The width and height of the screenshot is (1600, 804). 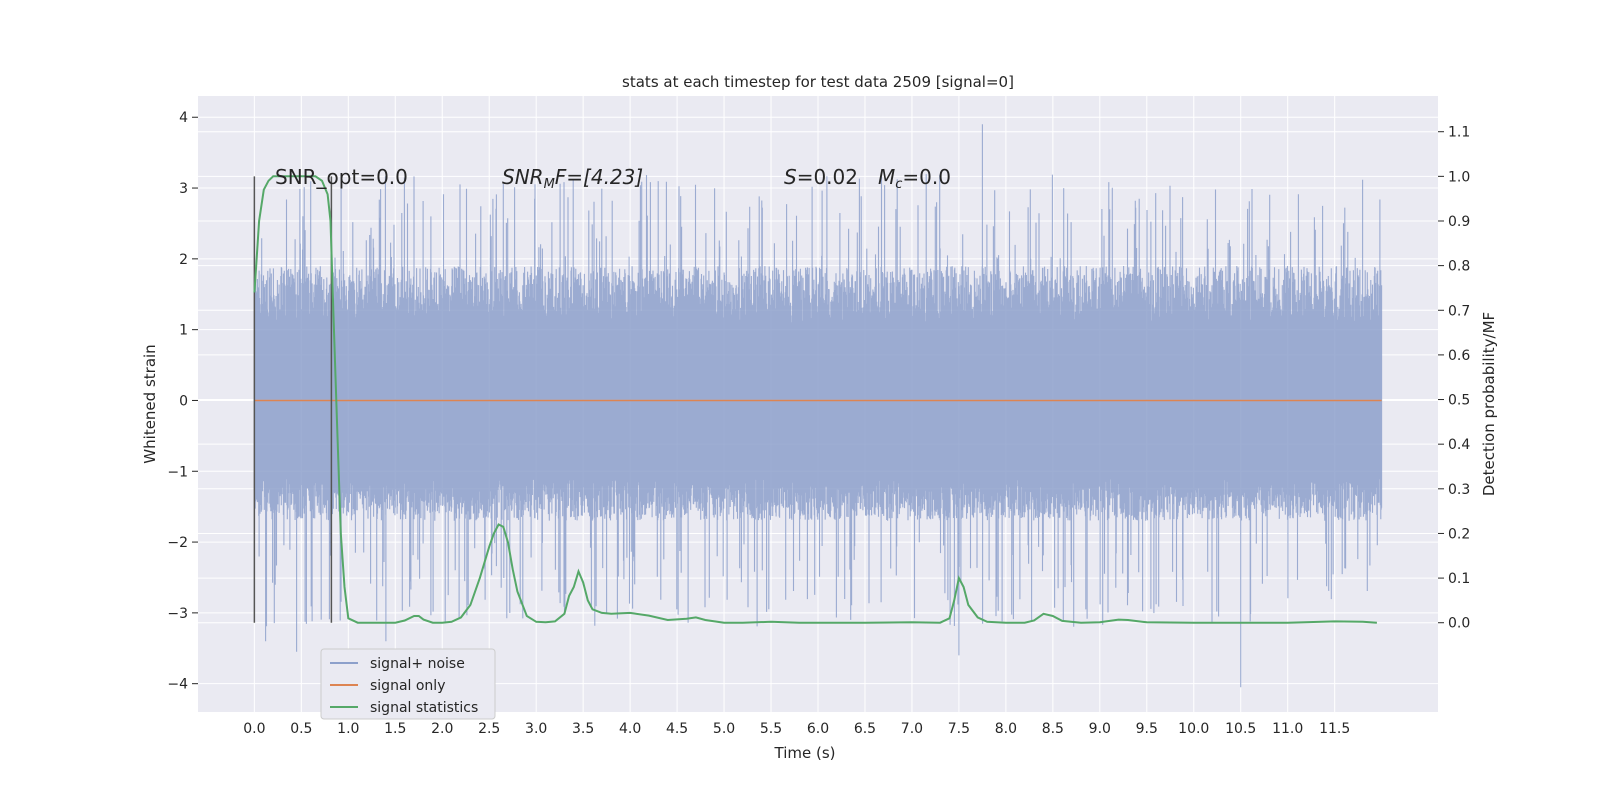 I want to click on y-tick-label: 0, so click(x=183, y=401).